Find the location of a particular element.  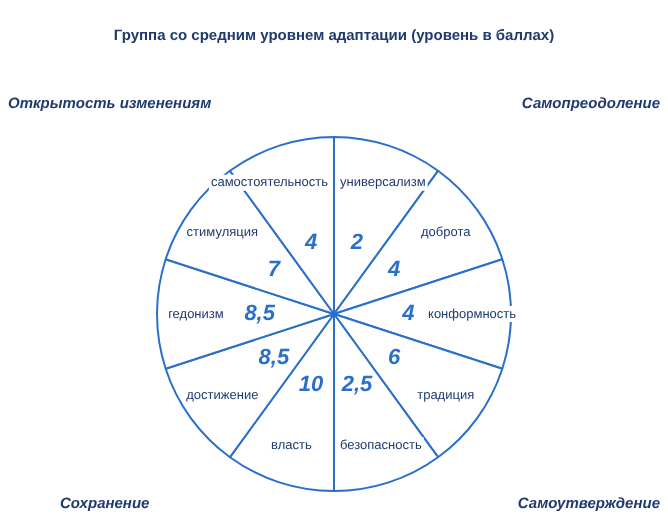

data-label: 7 is located at coordinates (274, 270).